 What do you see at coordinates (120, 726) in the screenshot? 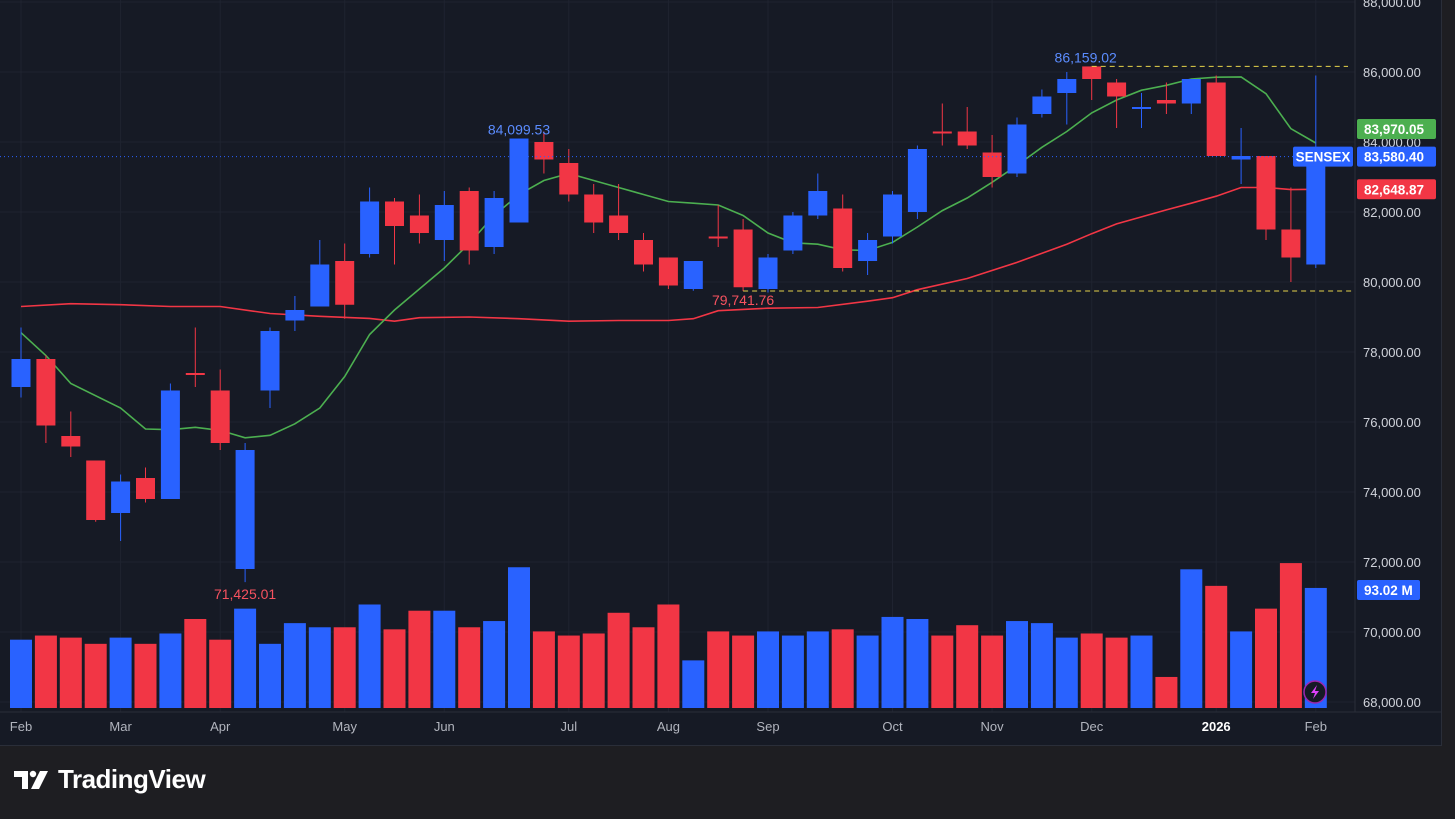
I see `x-tick-label: Mar` at bounding box center [120, 726].